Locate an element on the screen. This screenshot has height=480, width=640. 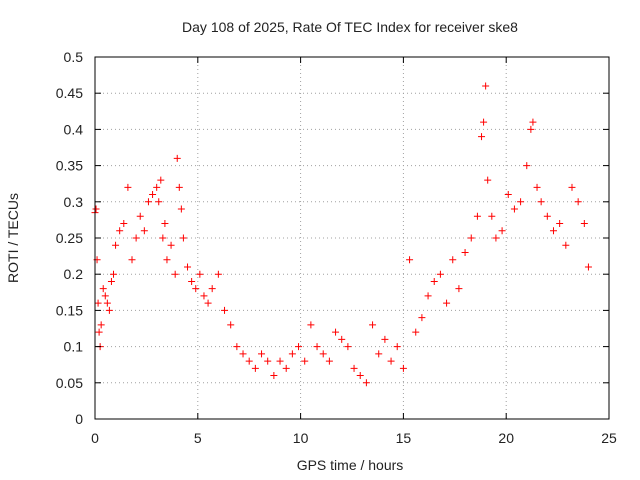
x-tick-label: 5 is located at coordinates (198, 438).